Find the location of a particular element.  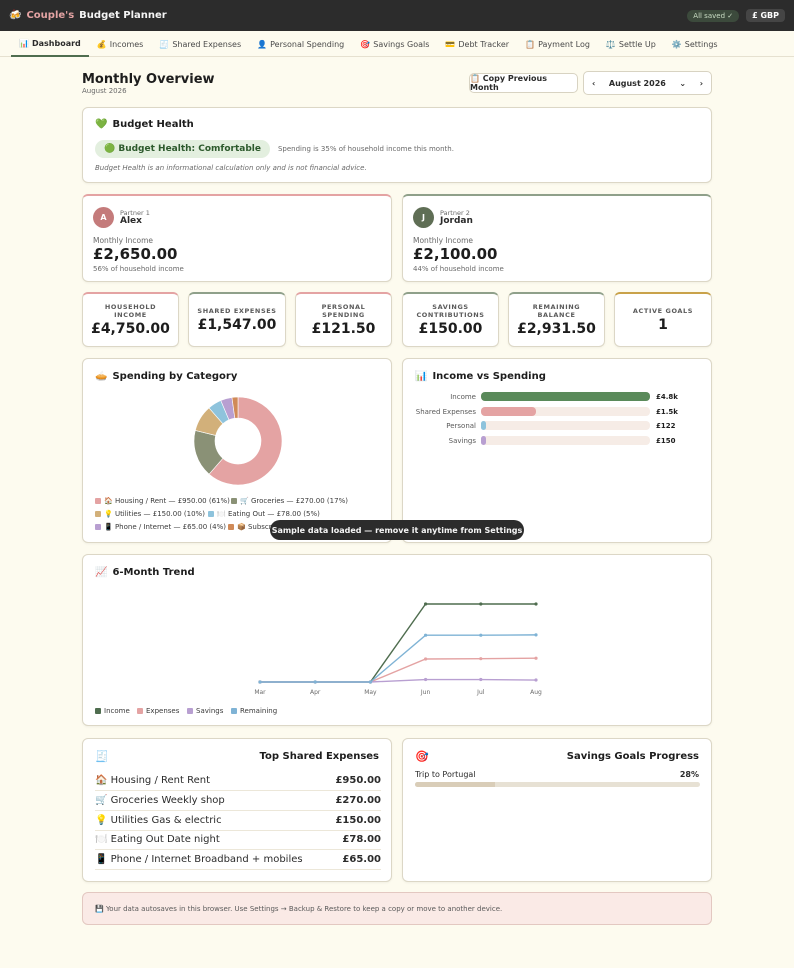

legend-label: 🛒 Groceries — £270.00 (17%) is located at coordinates (294, 501).